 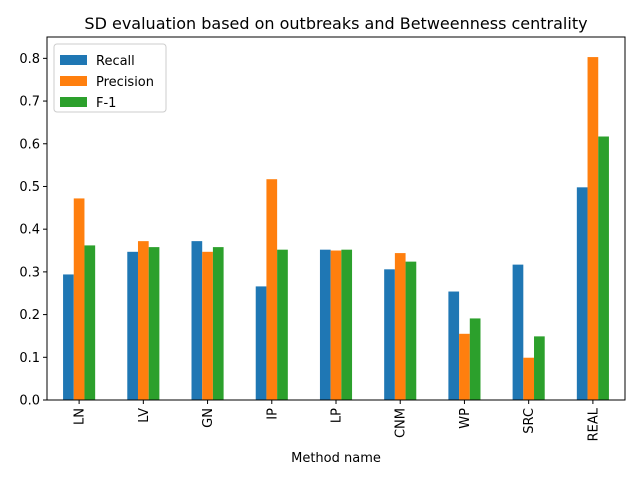 What do you see at coordinates (29, 401) in the screenshot?
I see `y-tick-label: 0.0` at bounding box center [29, 401].